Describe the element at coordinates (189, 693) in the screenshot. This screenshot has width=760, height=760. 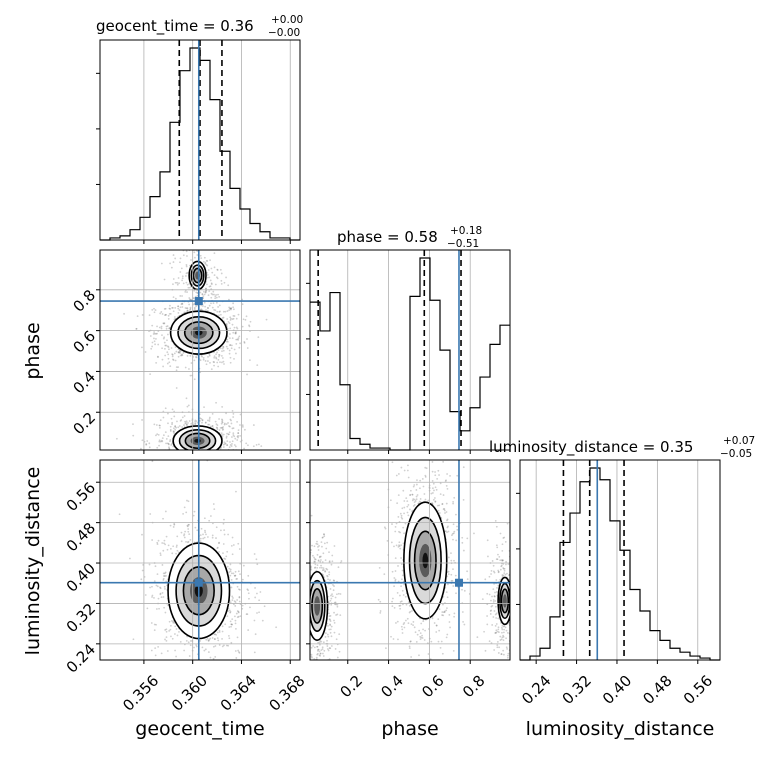
I see `tick-label-x-geocent-time-1: 0.360` at that location.